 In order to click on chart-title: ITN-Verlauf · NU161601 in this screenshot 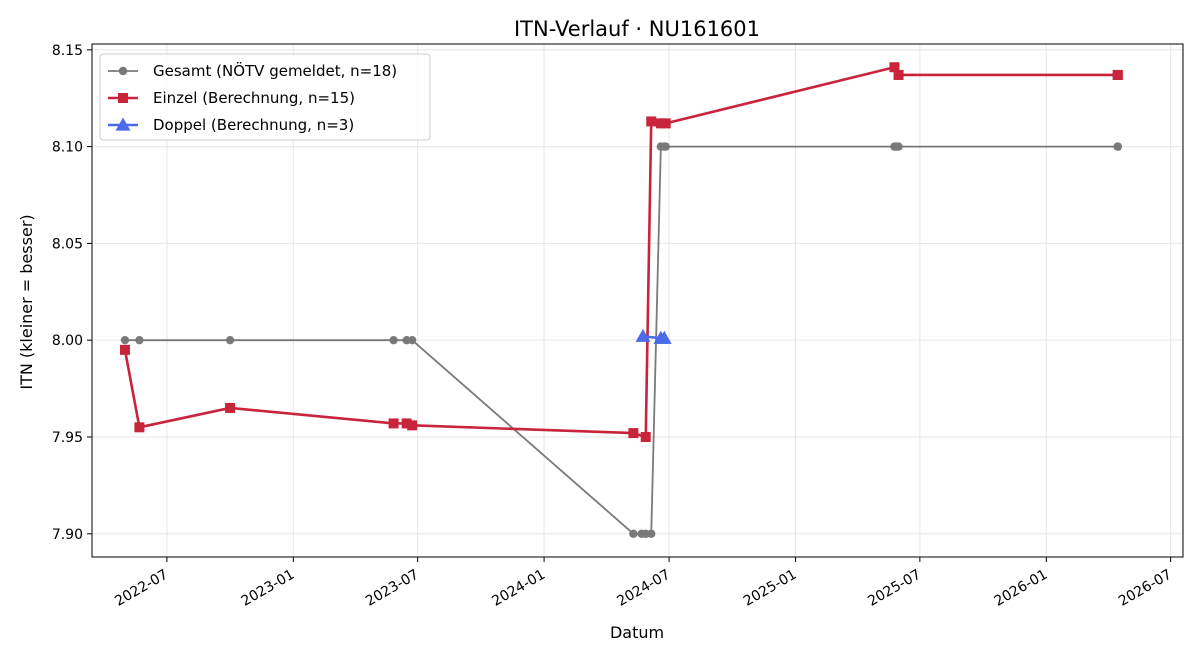, I will do `click(637, 29)`.